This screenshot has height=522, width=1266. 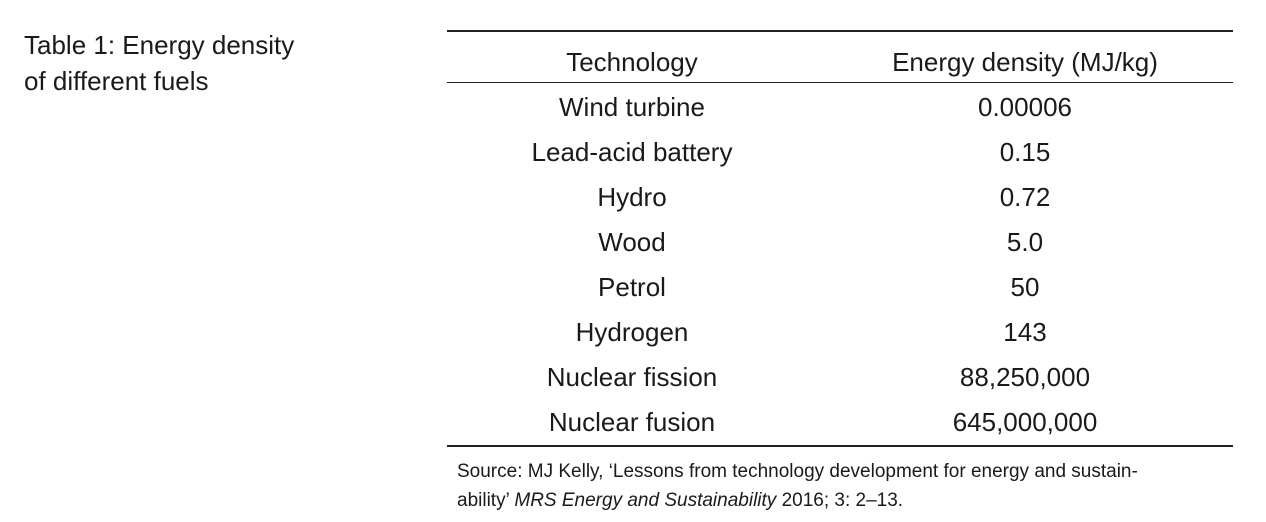 I want to click on cell-technology: Hydro, so click(x=632, y=197).